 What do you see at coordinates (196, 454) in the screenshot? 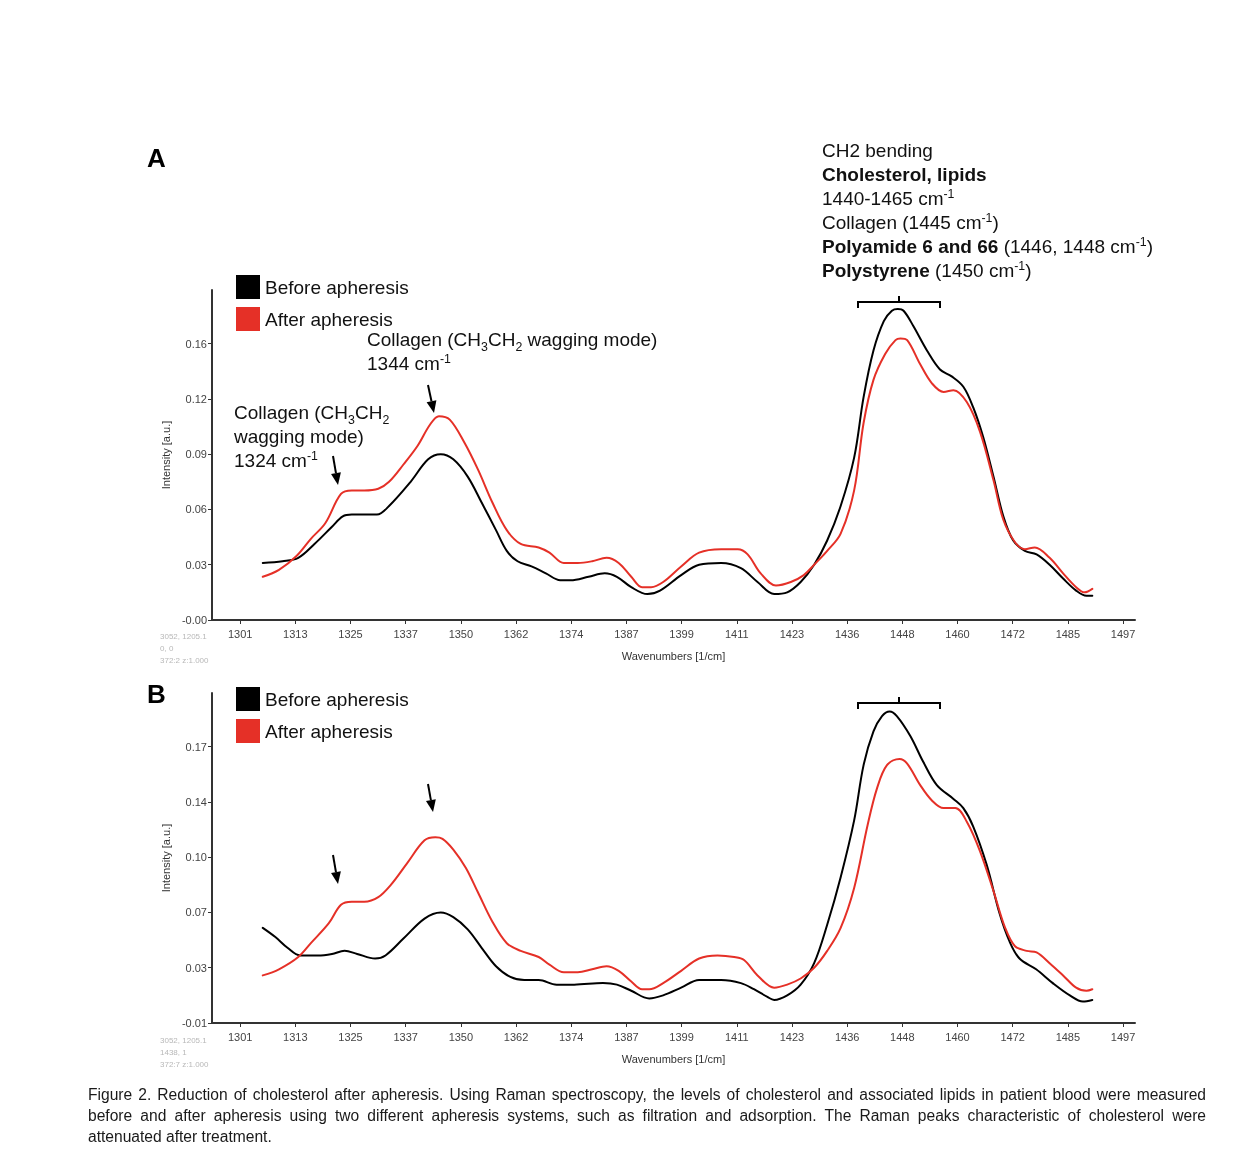
I see `y-tick-label: 0.09` at bounding box center [196, 454].